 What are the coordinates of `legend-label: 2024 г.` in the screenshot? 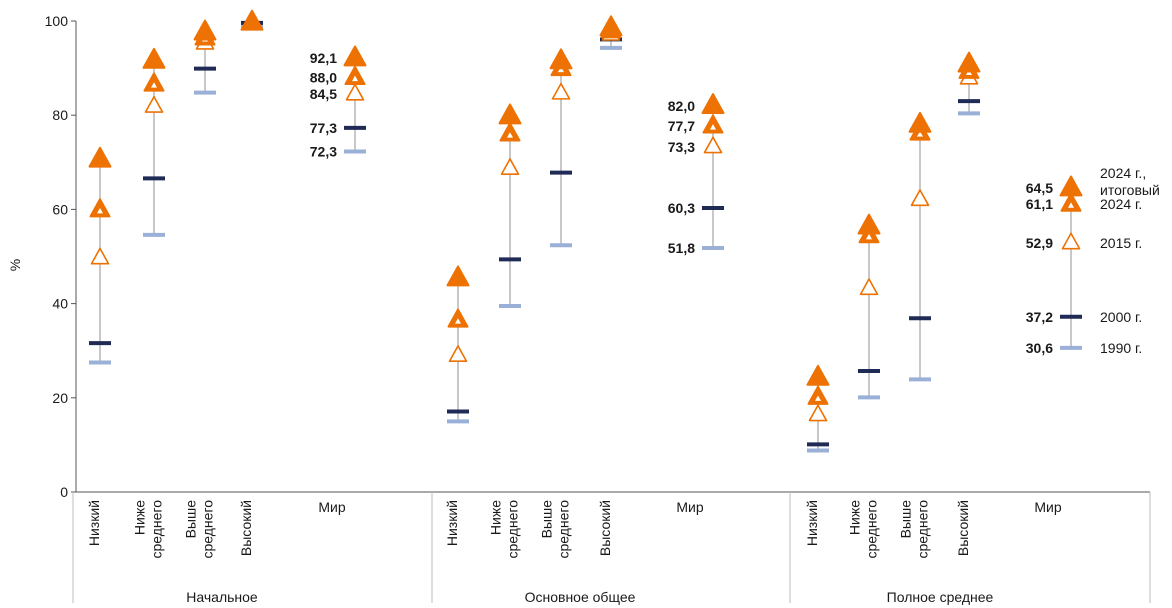 It's located at (1121, 204).